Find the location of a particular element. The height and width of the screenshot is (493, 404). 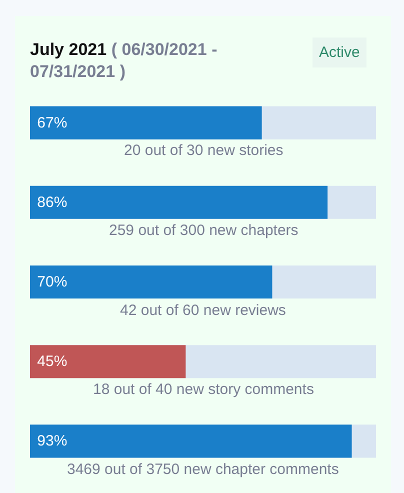

data-label: 93% is located at coordinates (50, 441).